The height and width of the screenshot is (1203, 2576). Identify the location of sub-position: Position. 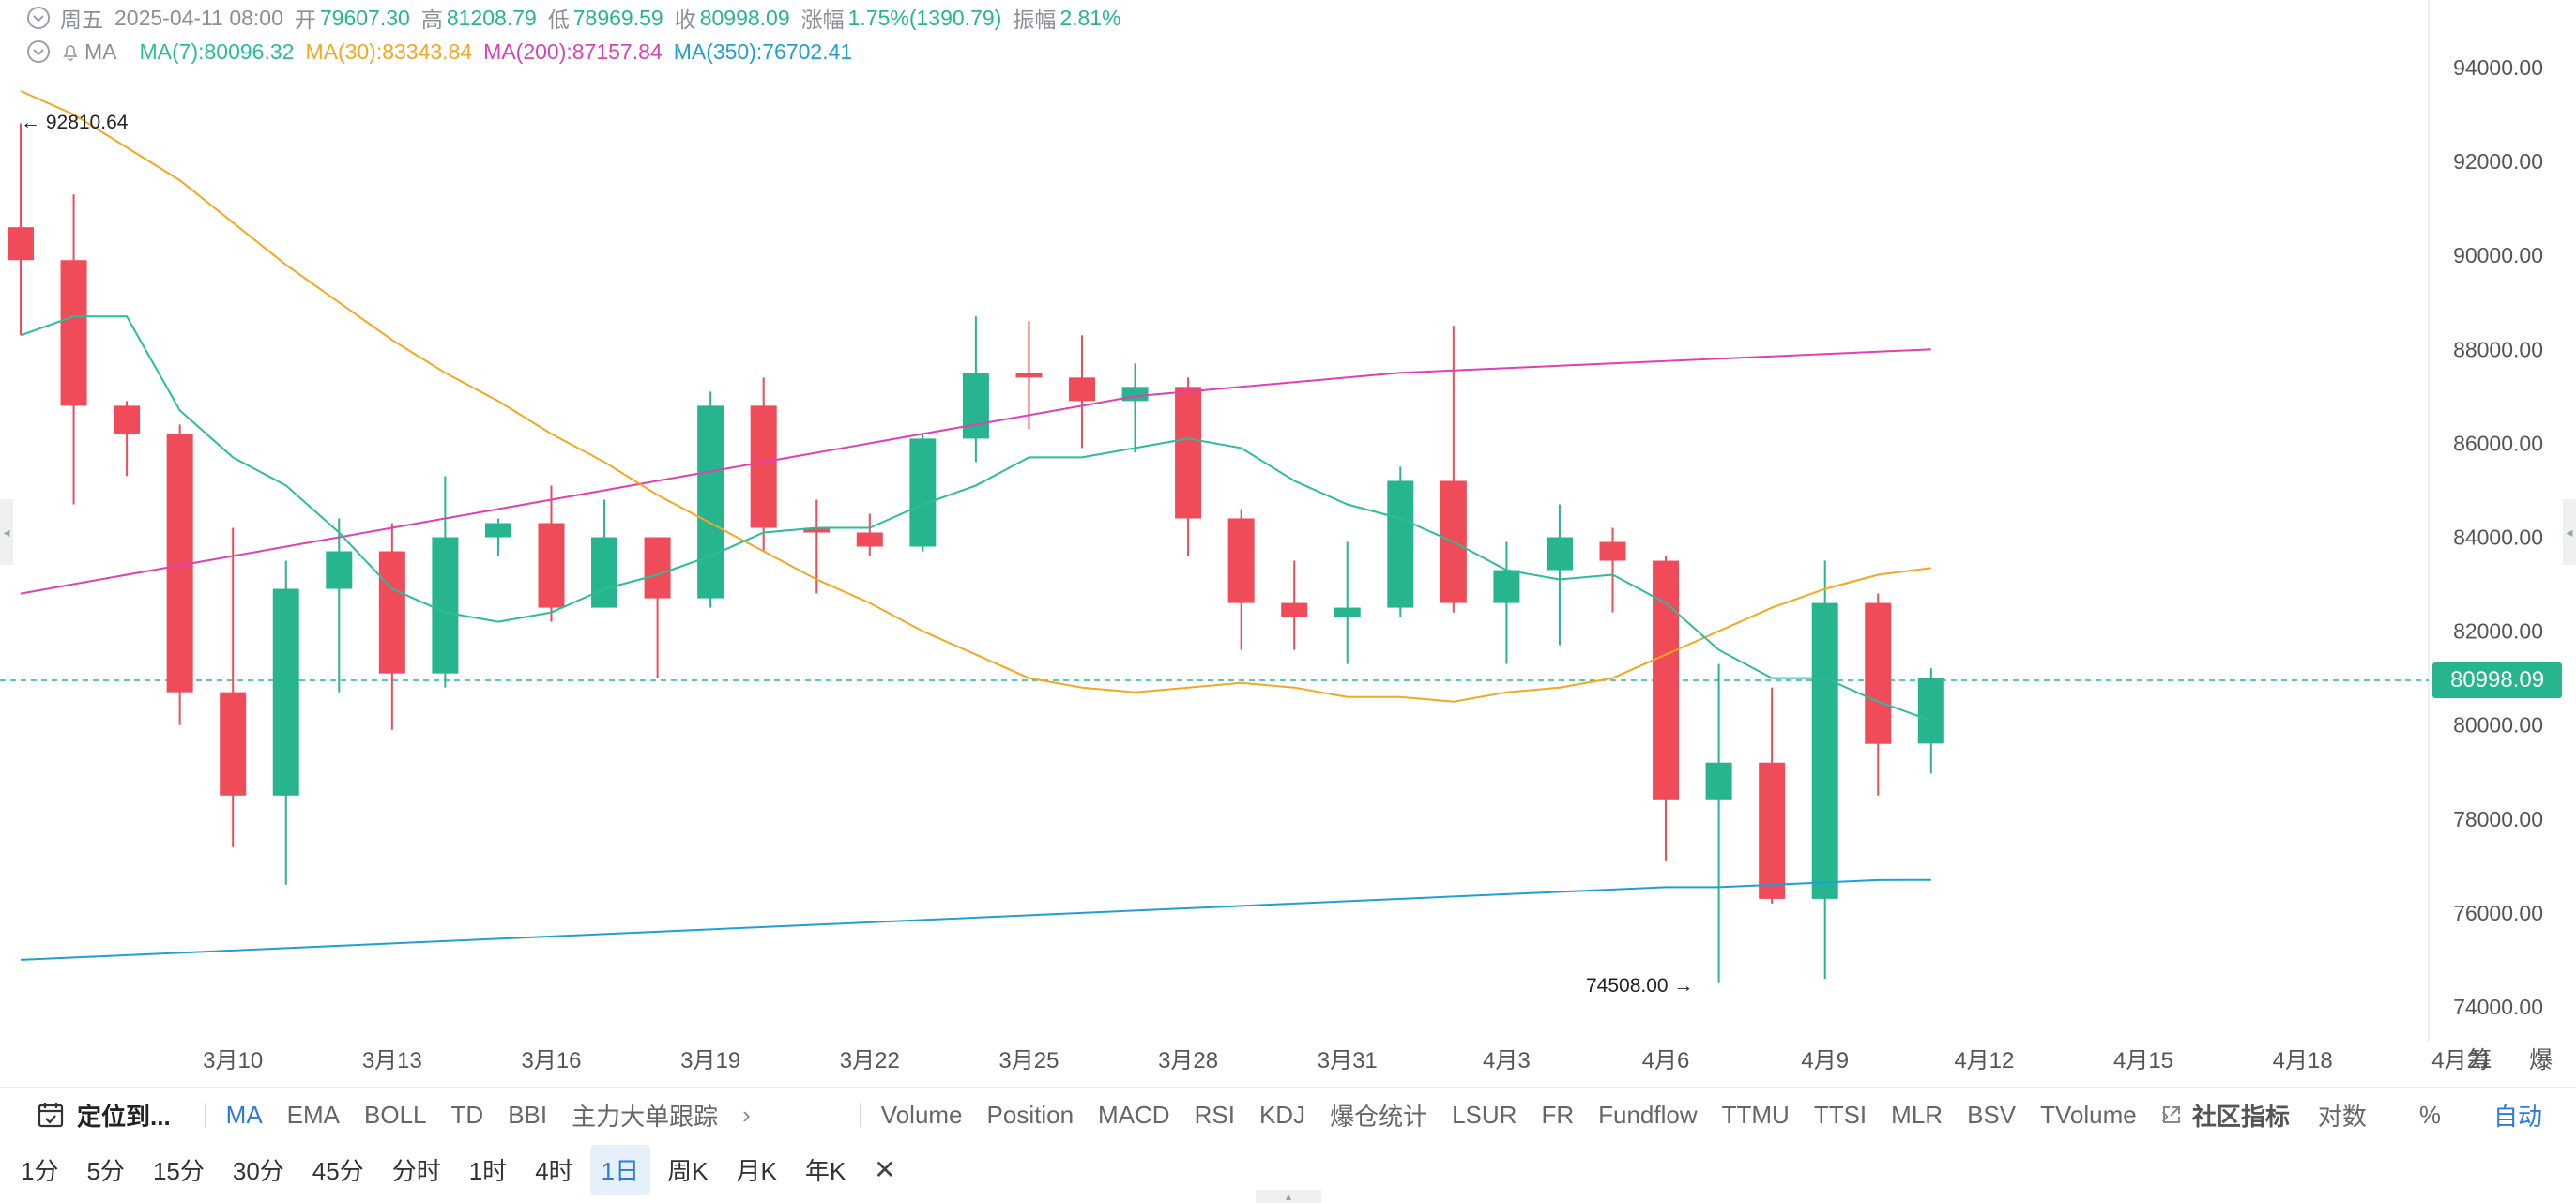
(1030, 1115).